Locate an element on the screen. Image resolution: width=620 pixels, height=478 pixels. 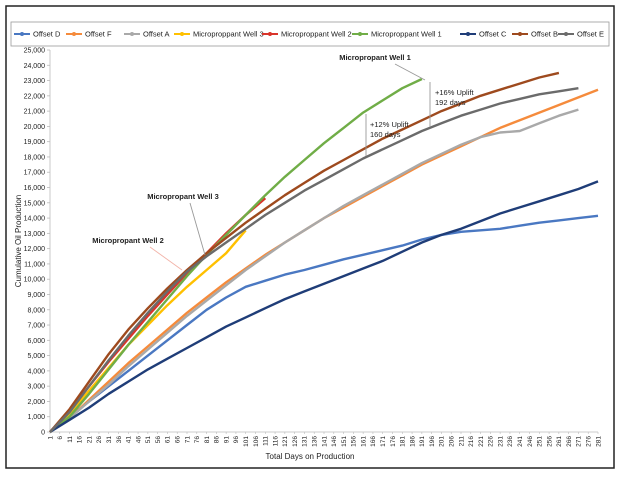
y-tick-label: 2,000 is located at coordinates (36, 402).